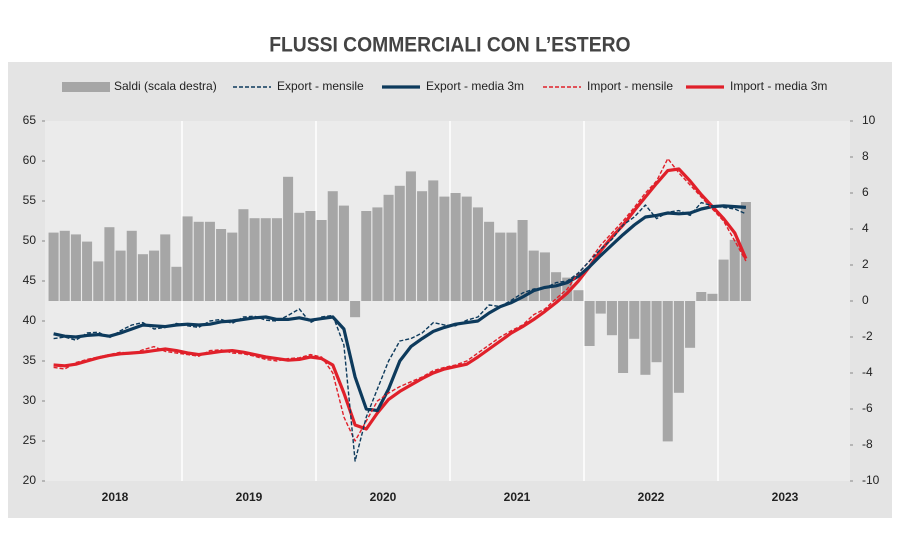 This screenshot has height=545, width=900. What do you see at coordinates (865, 228) in the screenshot?
I see `y2-tick-label: 4` at bounding box center [865, 228].